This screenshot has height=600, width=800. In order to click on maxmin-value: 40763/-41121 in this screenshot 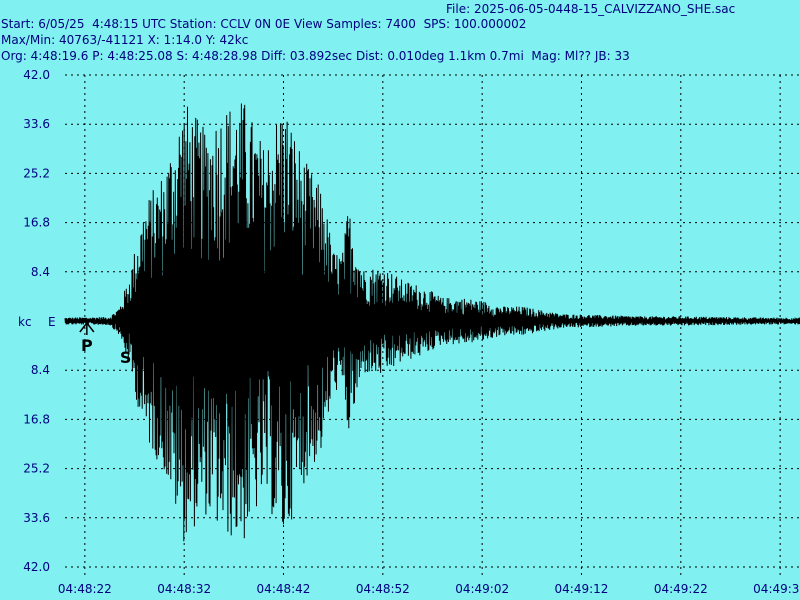, I will do `click(101, 40)`.